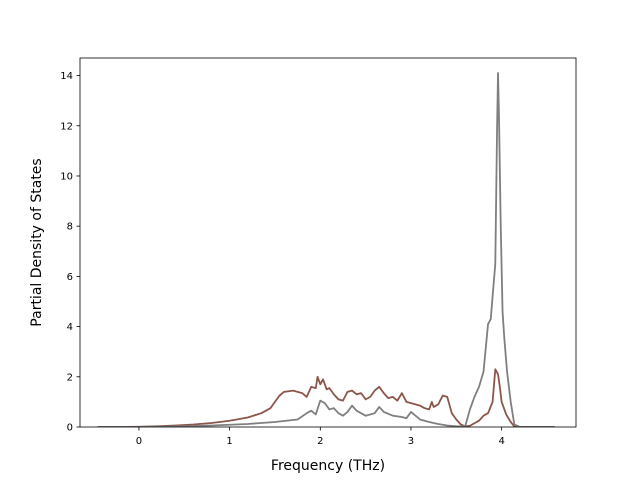 The width and height of the screenshot is (640, 480). What do you see at coordinates (66, 126) in the screenshot?
I see `y-tick-label: 12` at bounding box center [66, 126].